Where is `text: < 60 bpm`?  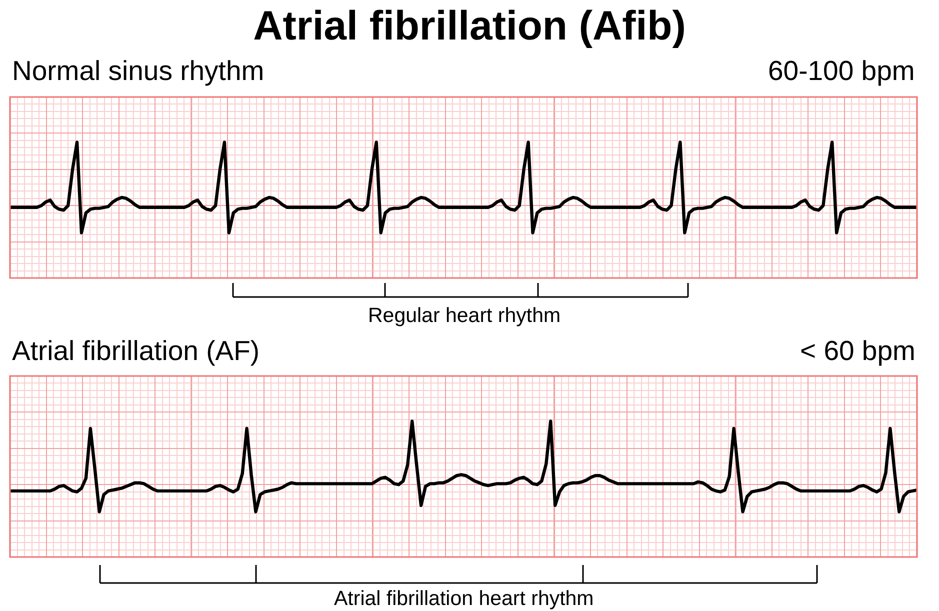
text: < 60 bpm is located at coordinates (858, 350).